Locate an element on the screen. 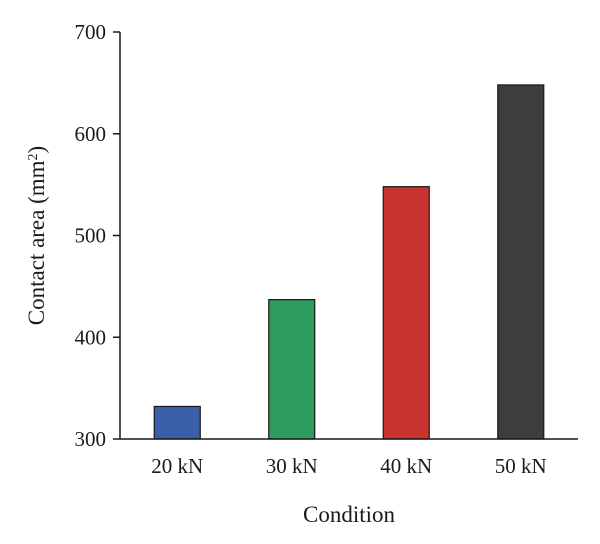 This screenshot has height=544, width=600. x-tick-label: 20 kN is located at coordinates (177, 466).